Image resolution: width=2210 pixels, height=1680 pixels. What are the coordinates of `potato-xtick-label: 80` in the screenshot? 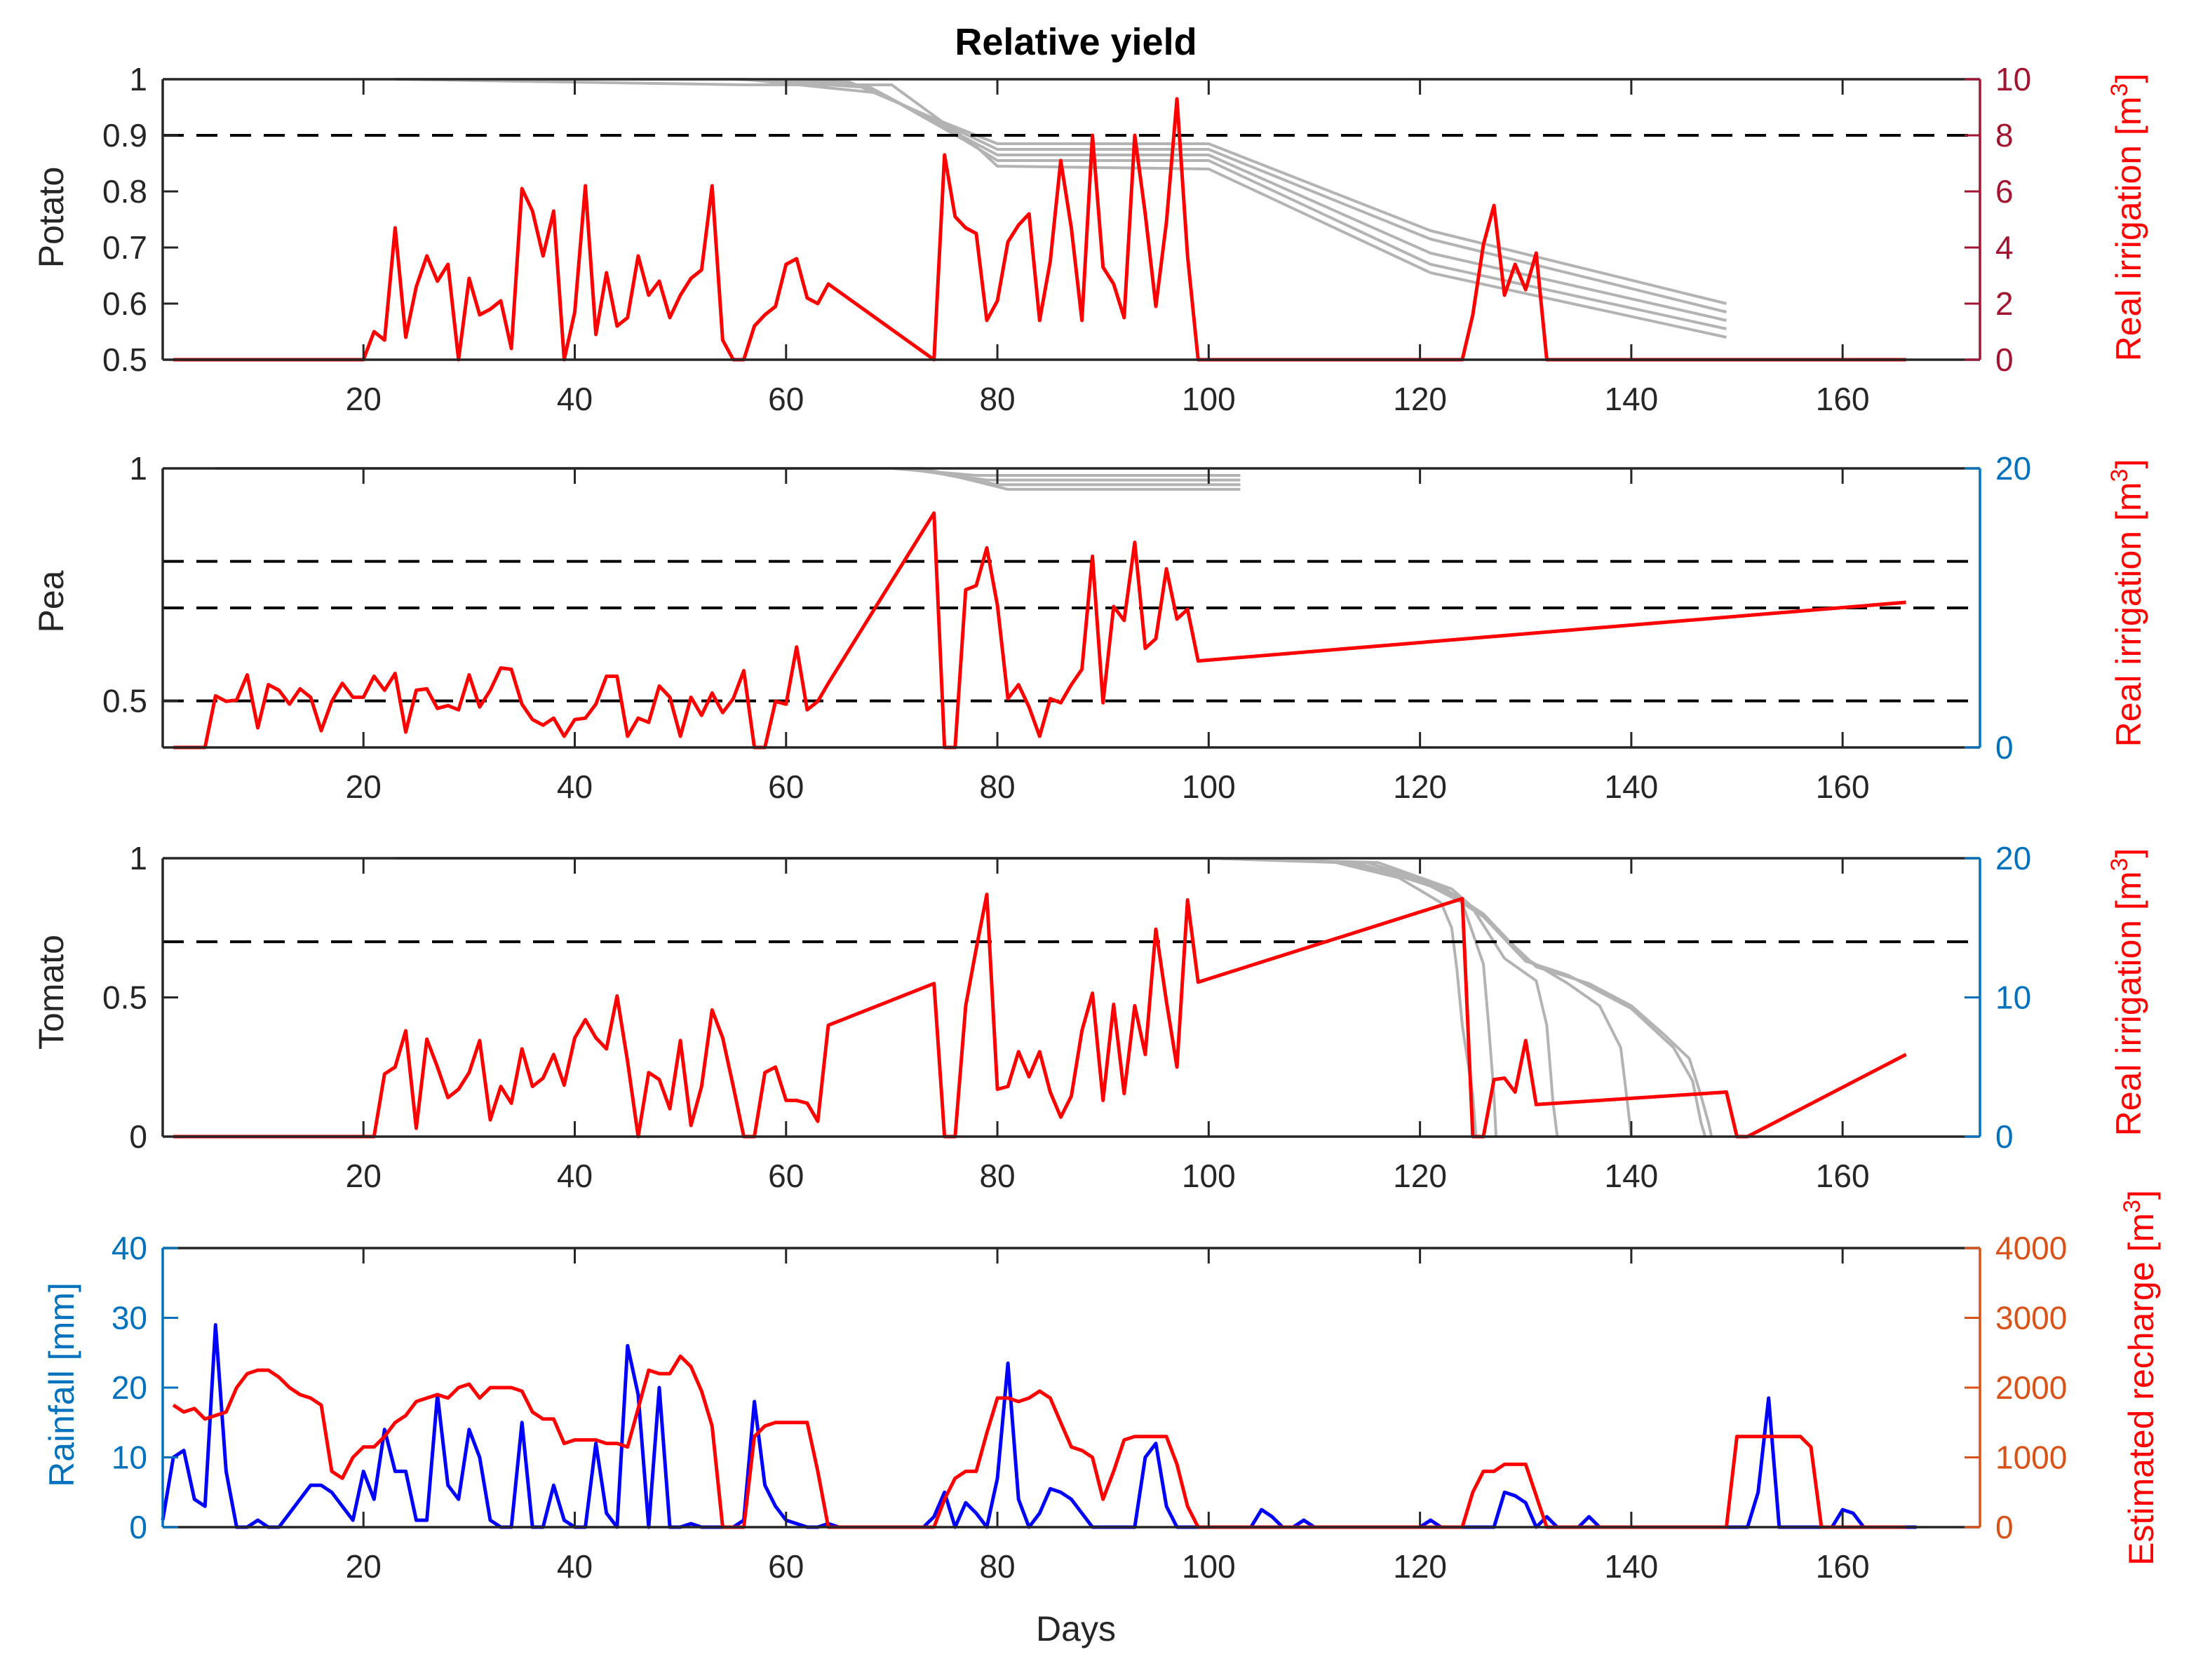 It's located at (997, 399).